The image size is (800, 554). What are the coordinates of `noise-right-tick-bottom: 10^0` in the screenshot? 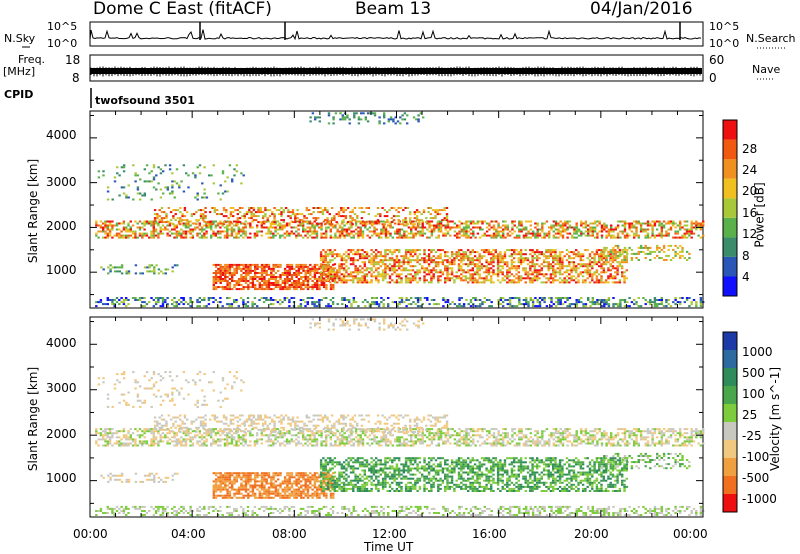 It's located at (724, 43).